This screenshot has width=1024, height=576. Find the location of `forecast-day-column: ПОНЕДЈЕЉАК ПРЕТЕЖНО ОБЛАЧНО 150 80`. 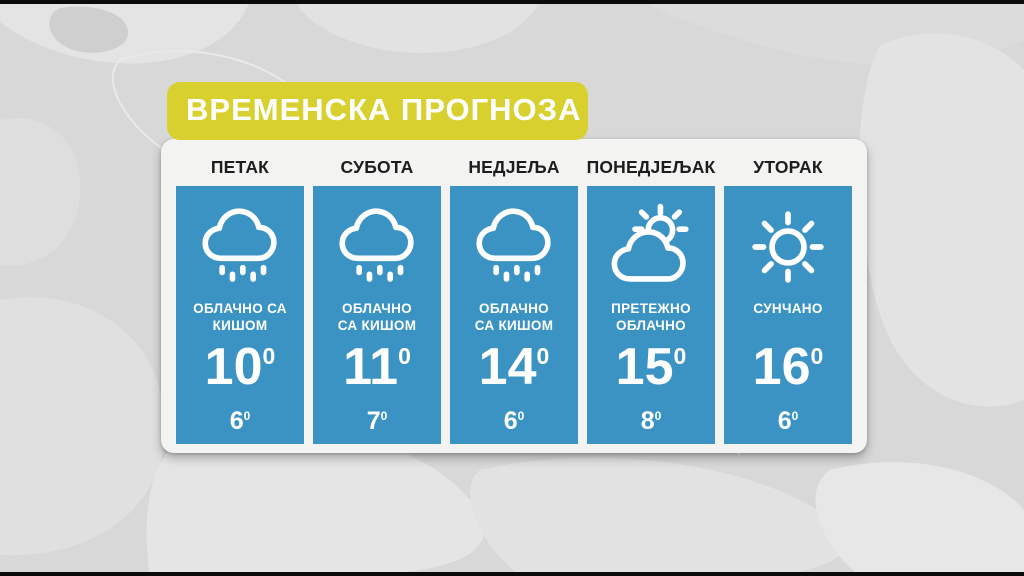

forecast-day-column: ПОНЕДЈЕЉАК ПРЕТЕЖНО ОБЛАЧНО 150 80 is located at coordinates (651, 291).